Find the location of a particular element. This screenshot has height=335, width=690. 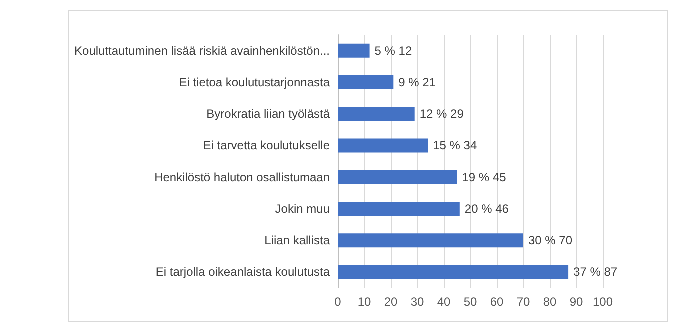

y-tick-label: Ei tarjolla oikeanlaista koulutusta is located at coordinates (243, 272).